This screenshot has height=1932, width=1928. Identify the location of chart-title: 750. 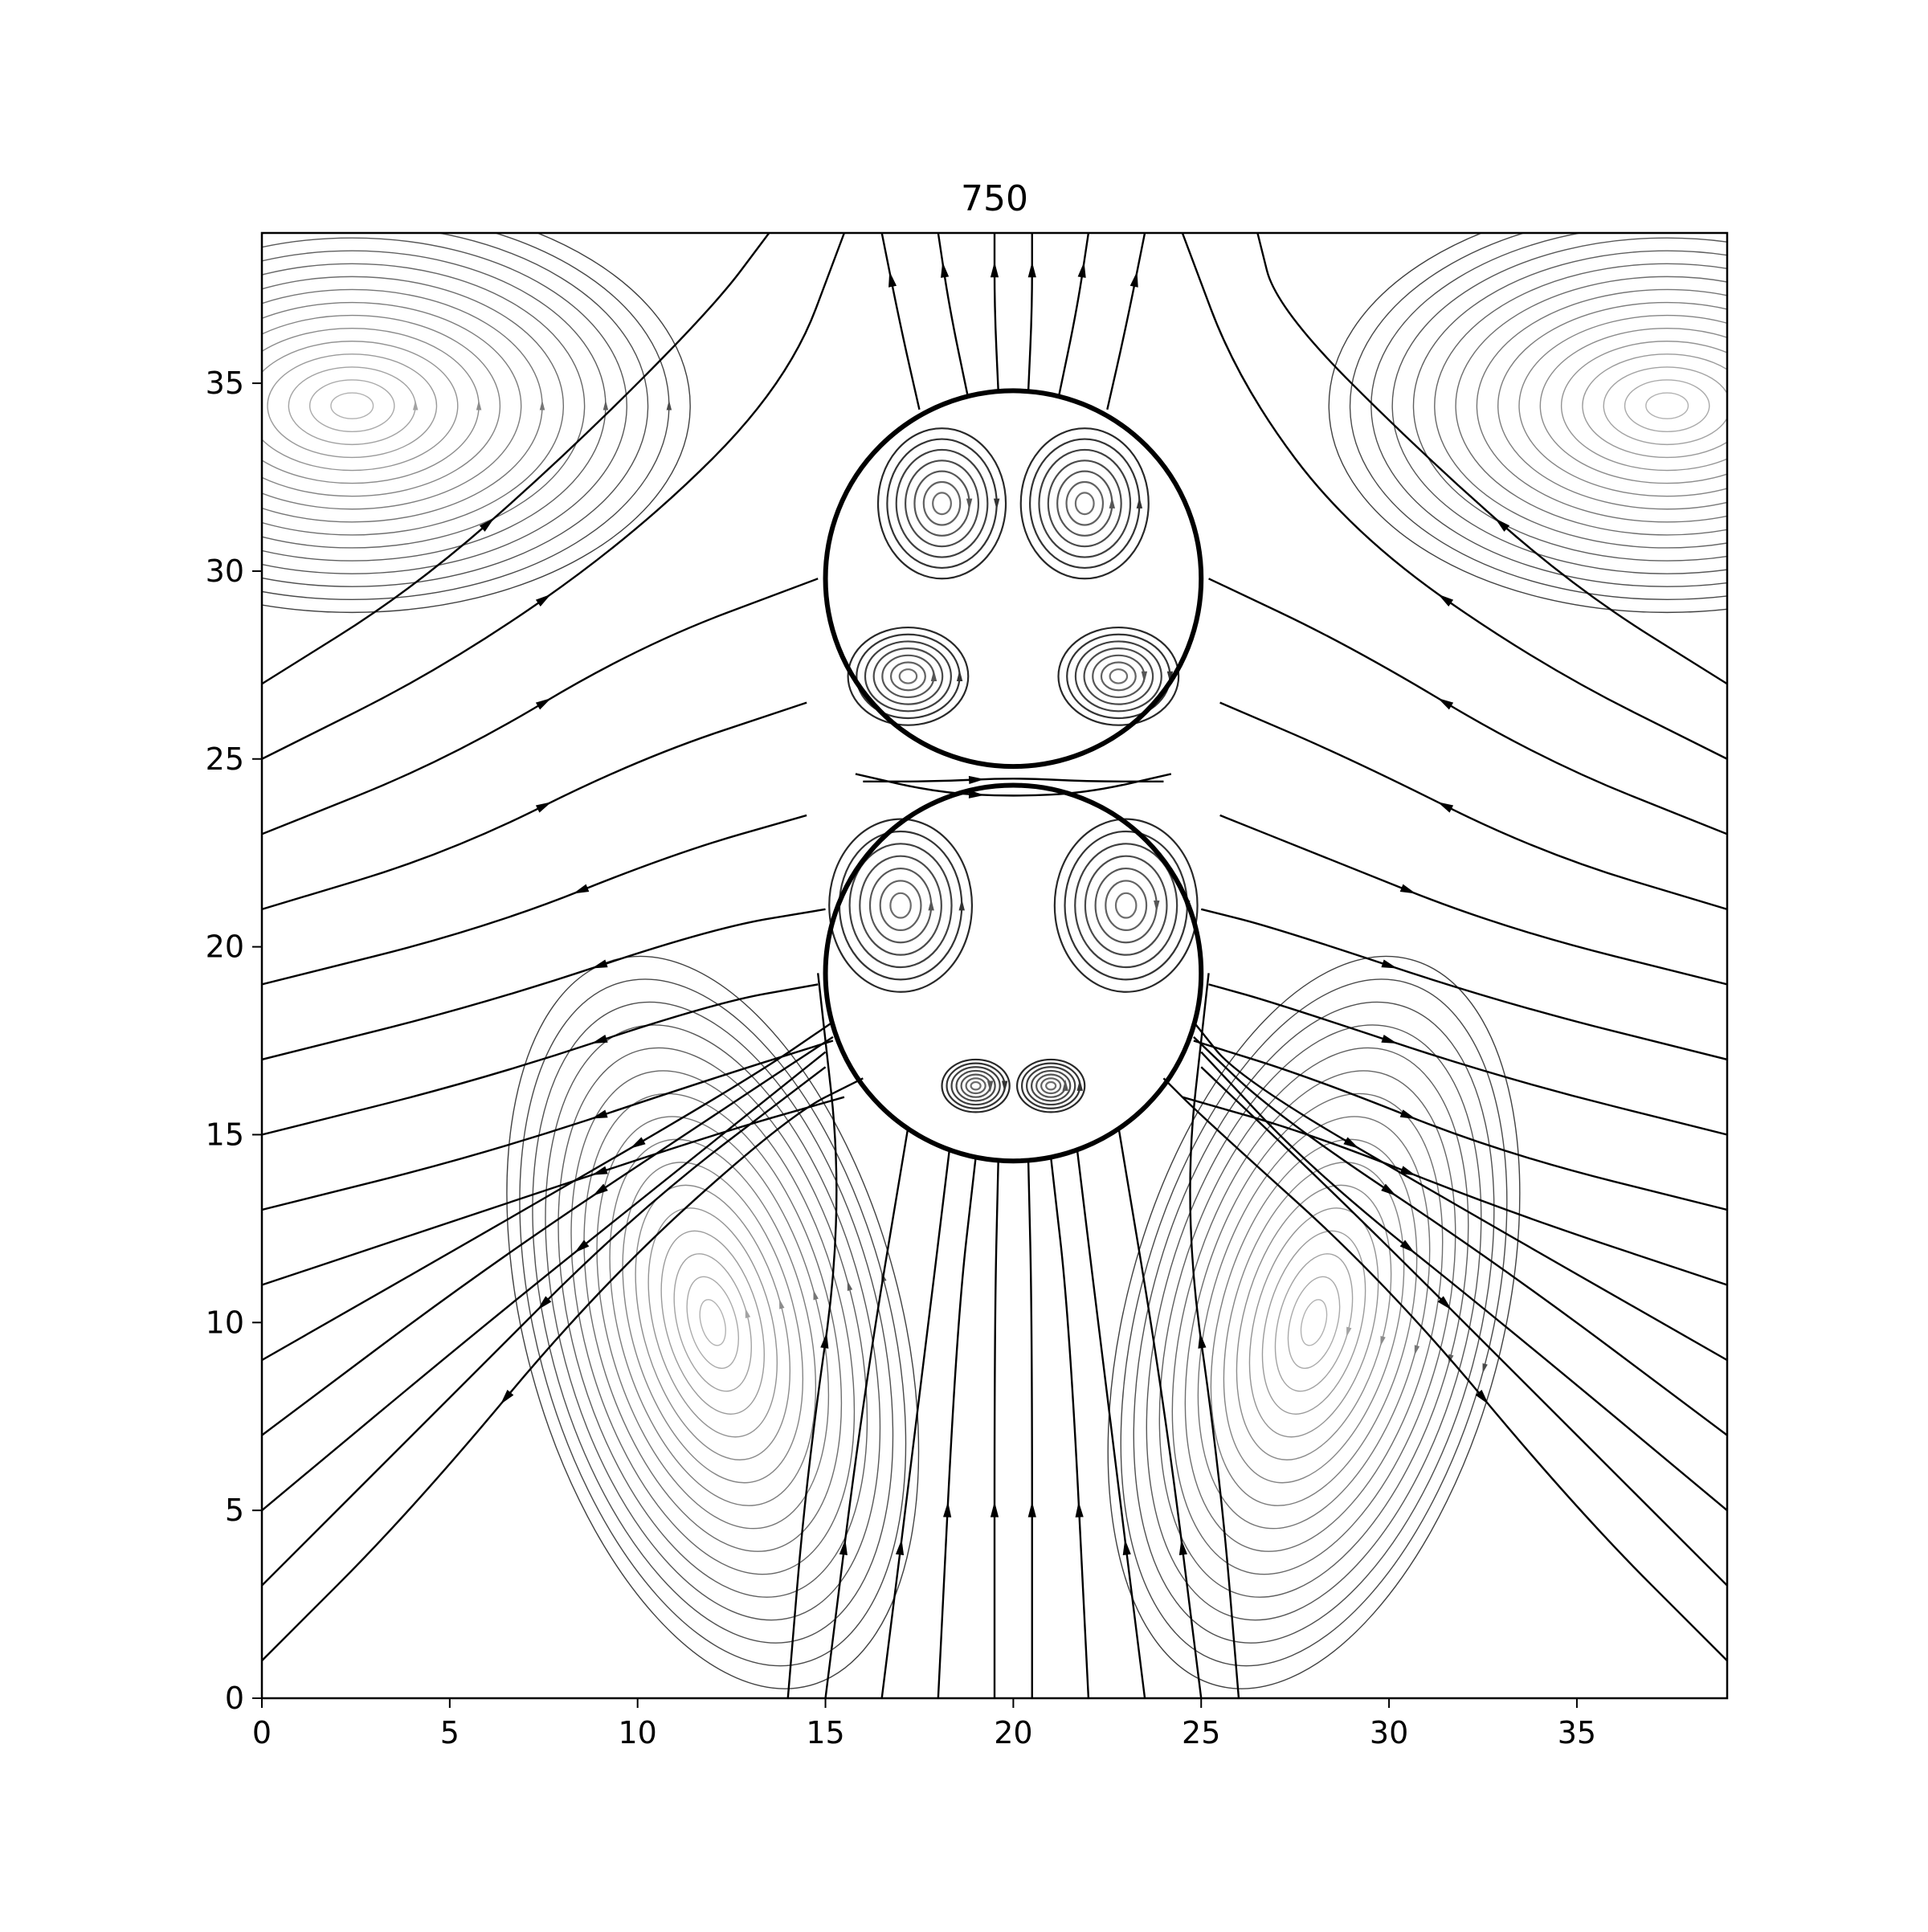
(994, 198).